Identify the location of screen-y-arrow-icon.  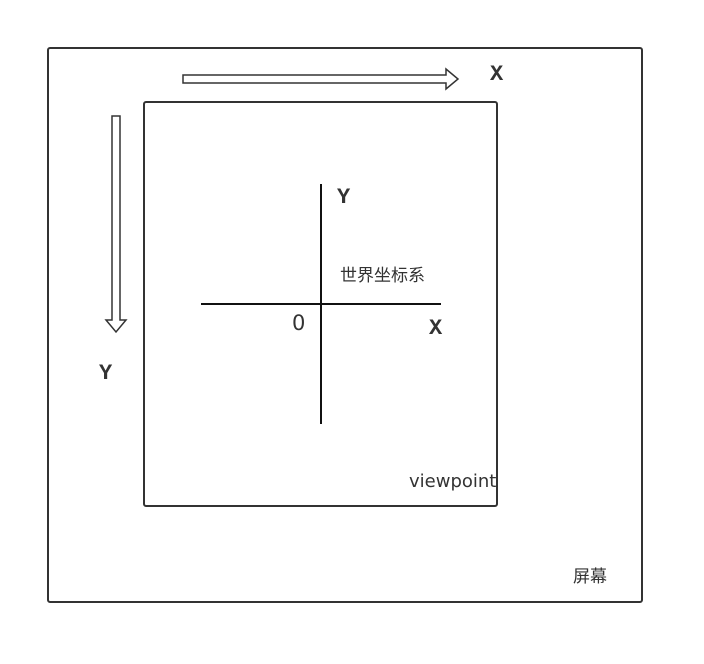
(116, 224).